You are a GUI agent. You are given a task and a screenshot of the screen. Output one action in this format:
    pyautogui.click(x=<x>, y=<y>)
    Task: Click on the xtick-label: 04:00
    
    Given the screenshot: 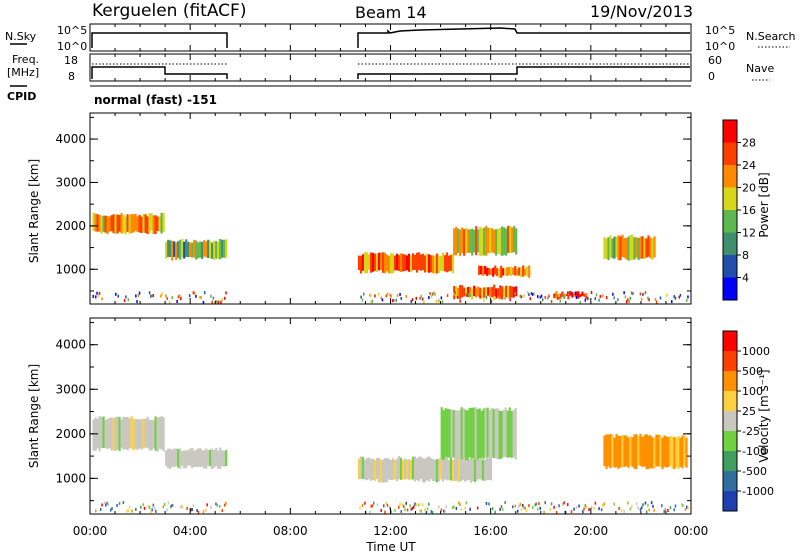 What is the action you would take?
    pyautogui.click(x=190, y=531)
    